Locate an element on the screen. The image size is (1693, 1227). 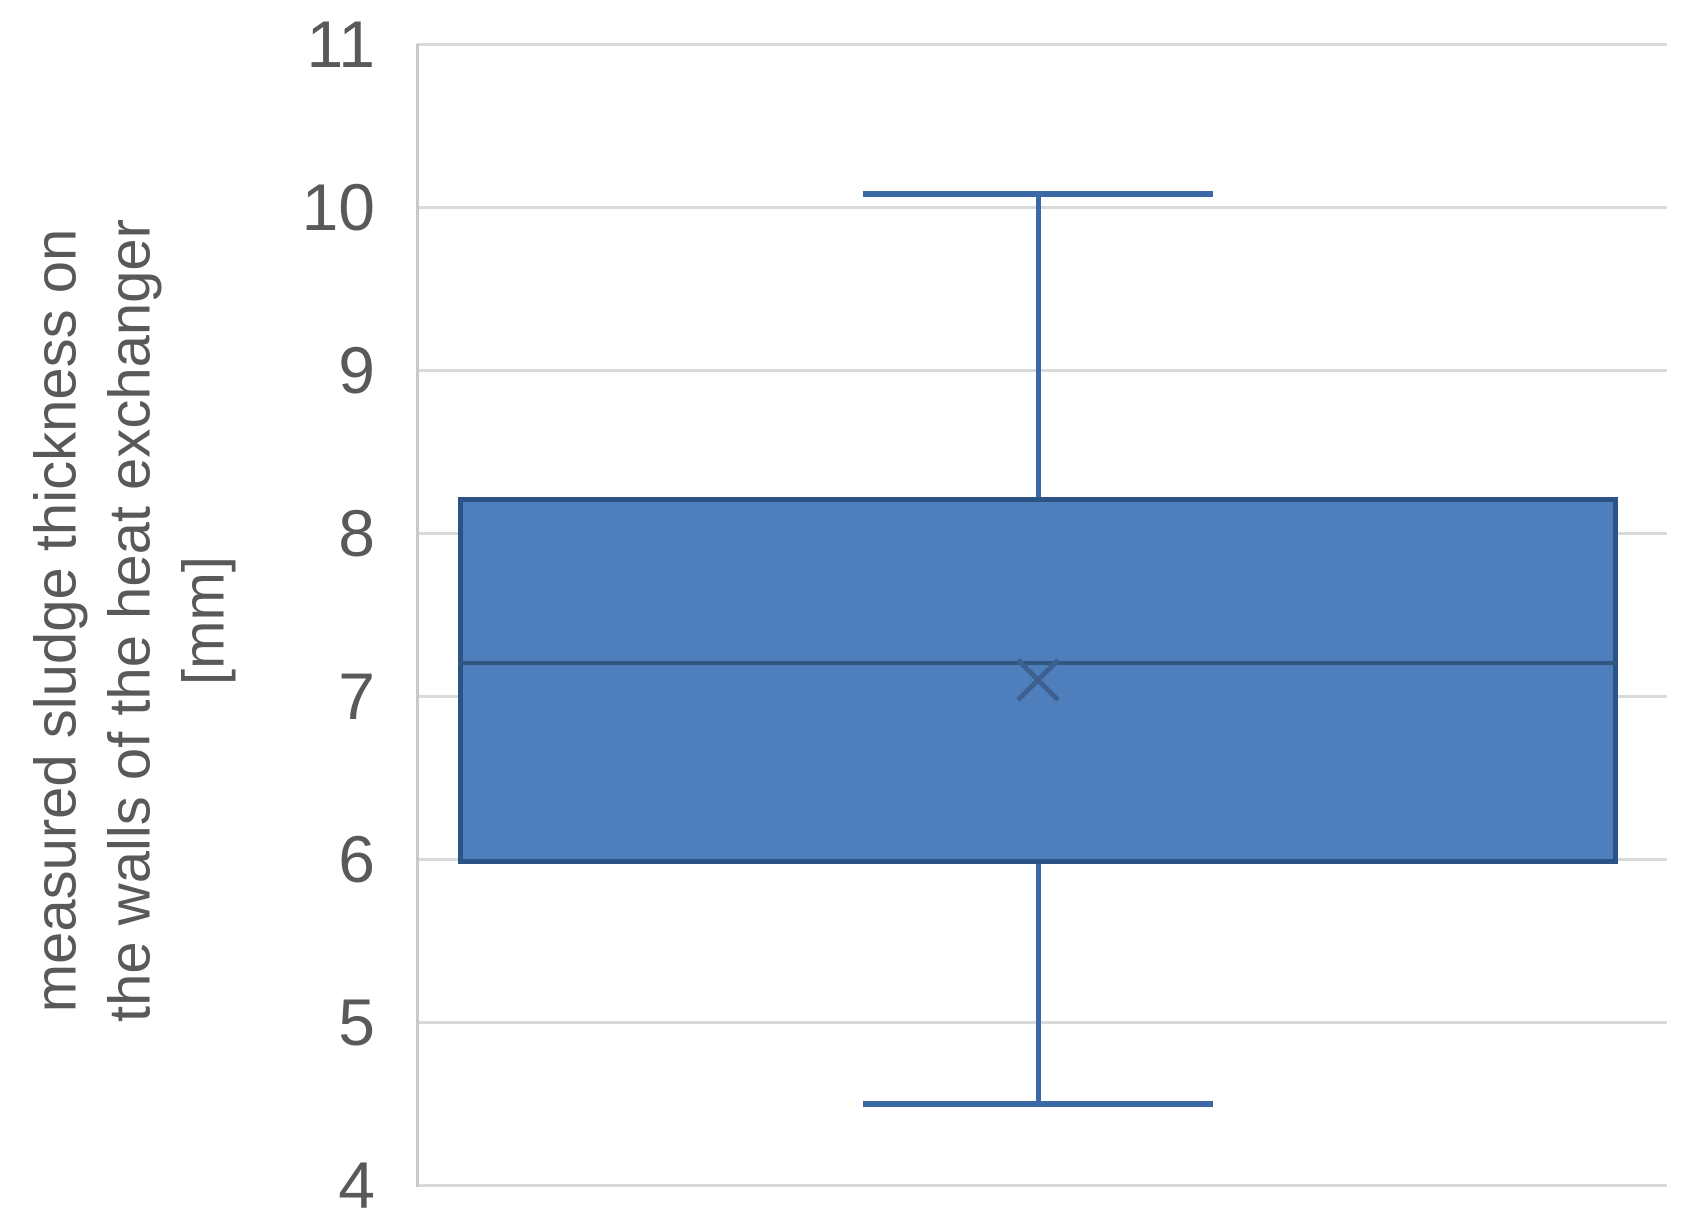
mean-marker-icon is located at coordinates (1038, 680).